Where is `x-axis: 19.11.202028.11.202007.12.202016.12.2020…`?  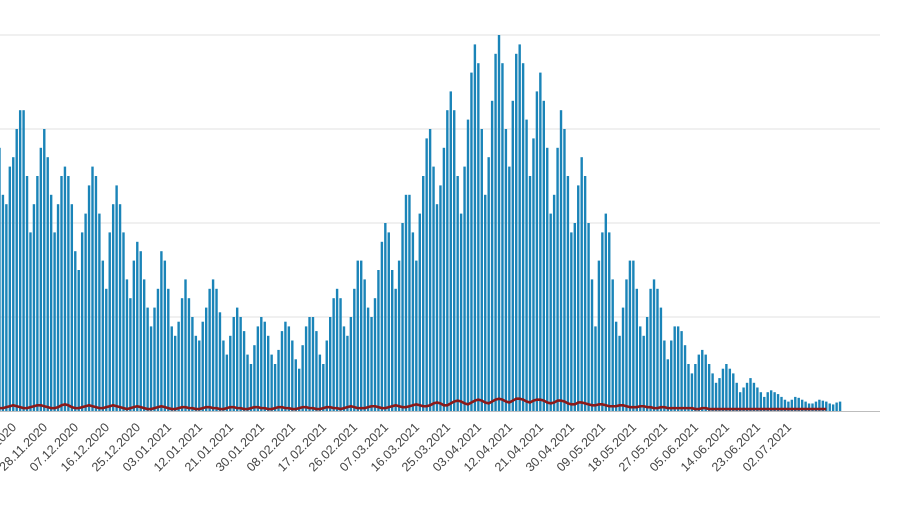
x-axis: 19.11.202028.11.202007.12.202016.12.2020… is located at coordinates (440, 442).